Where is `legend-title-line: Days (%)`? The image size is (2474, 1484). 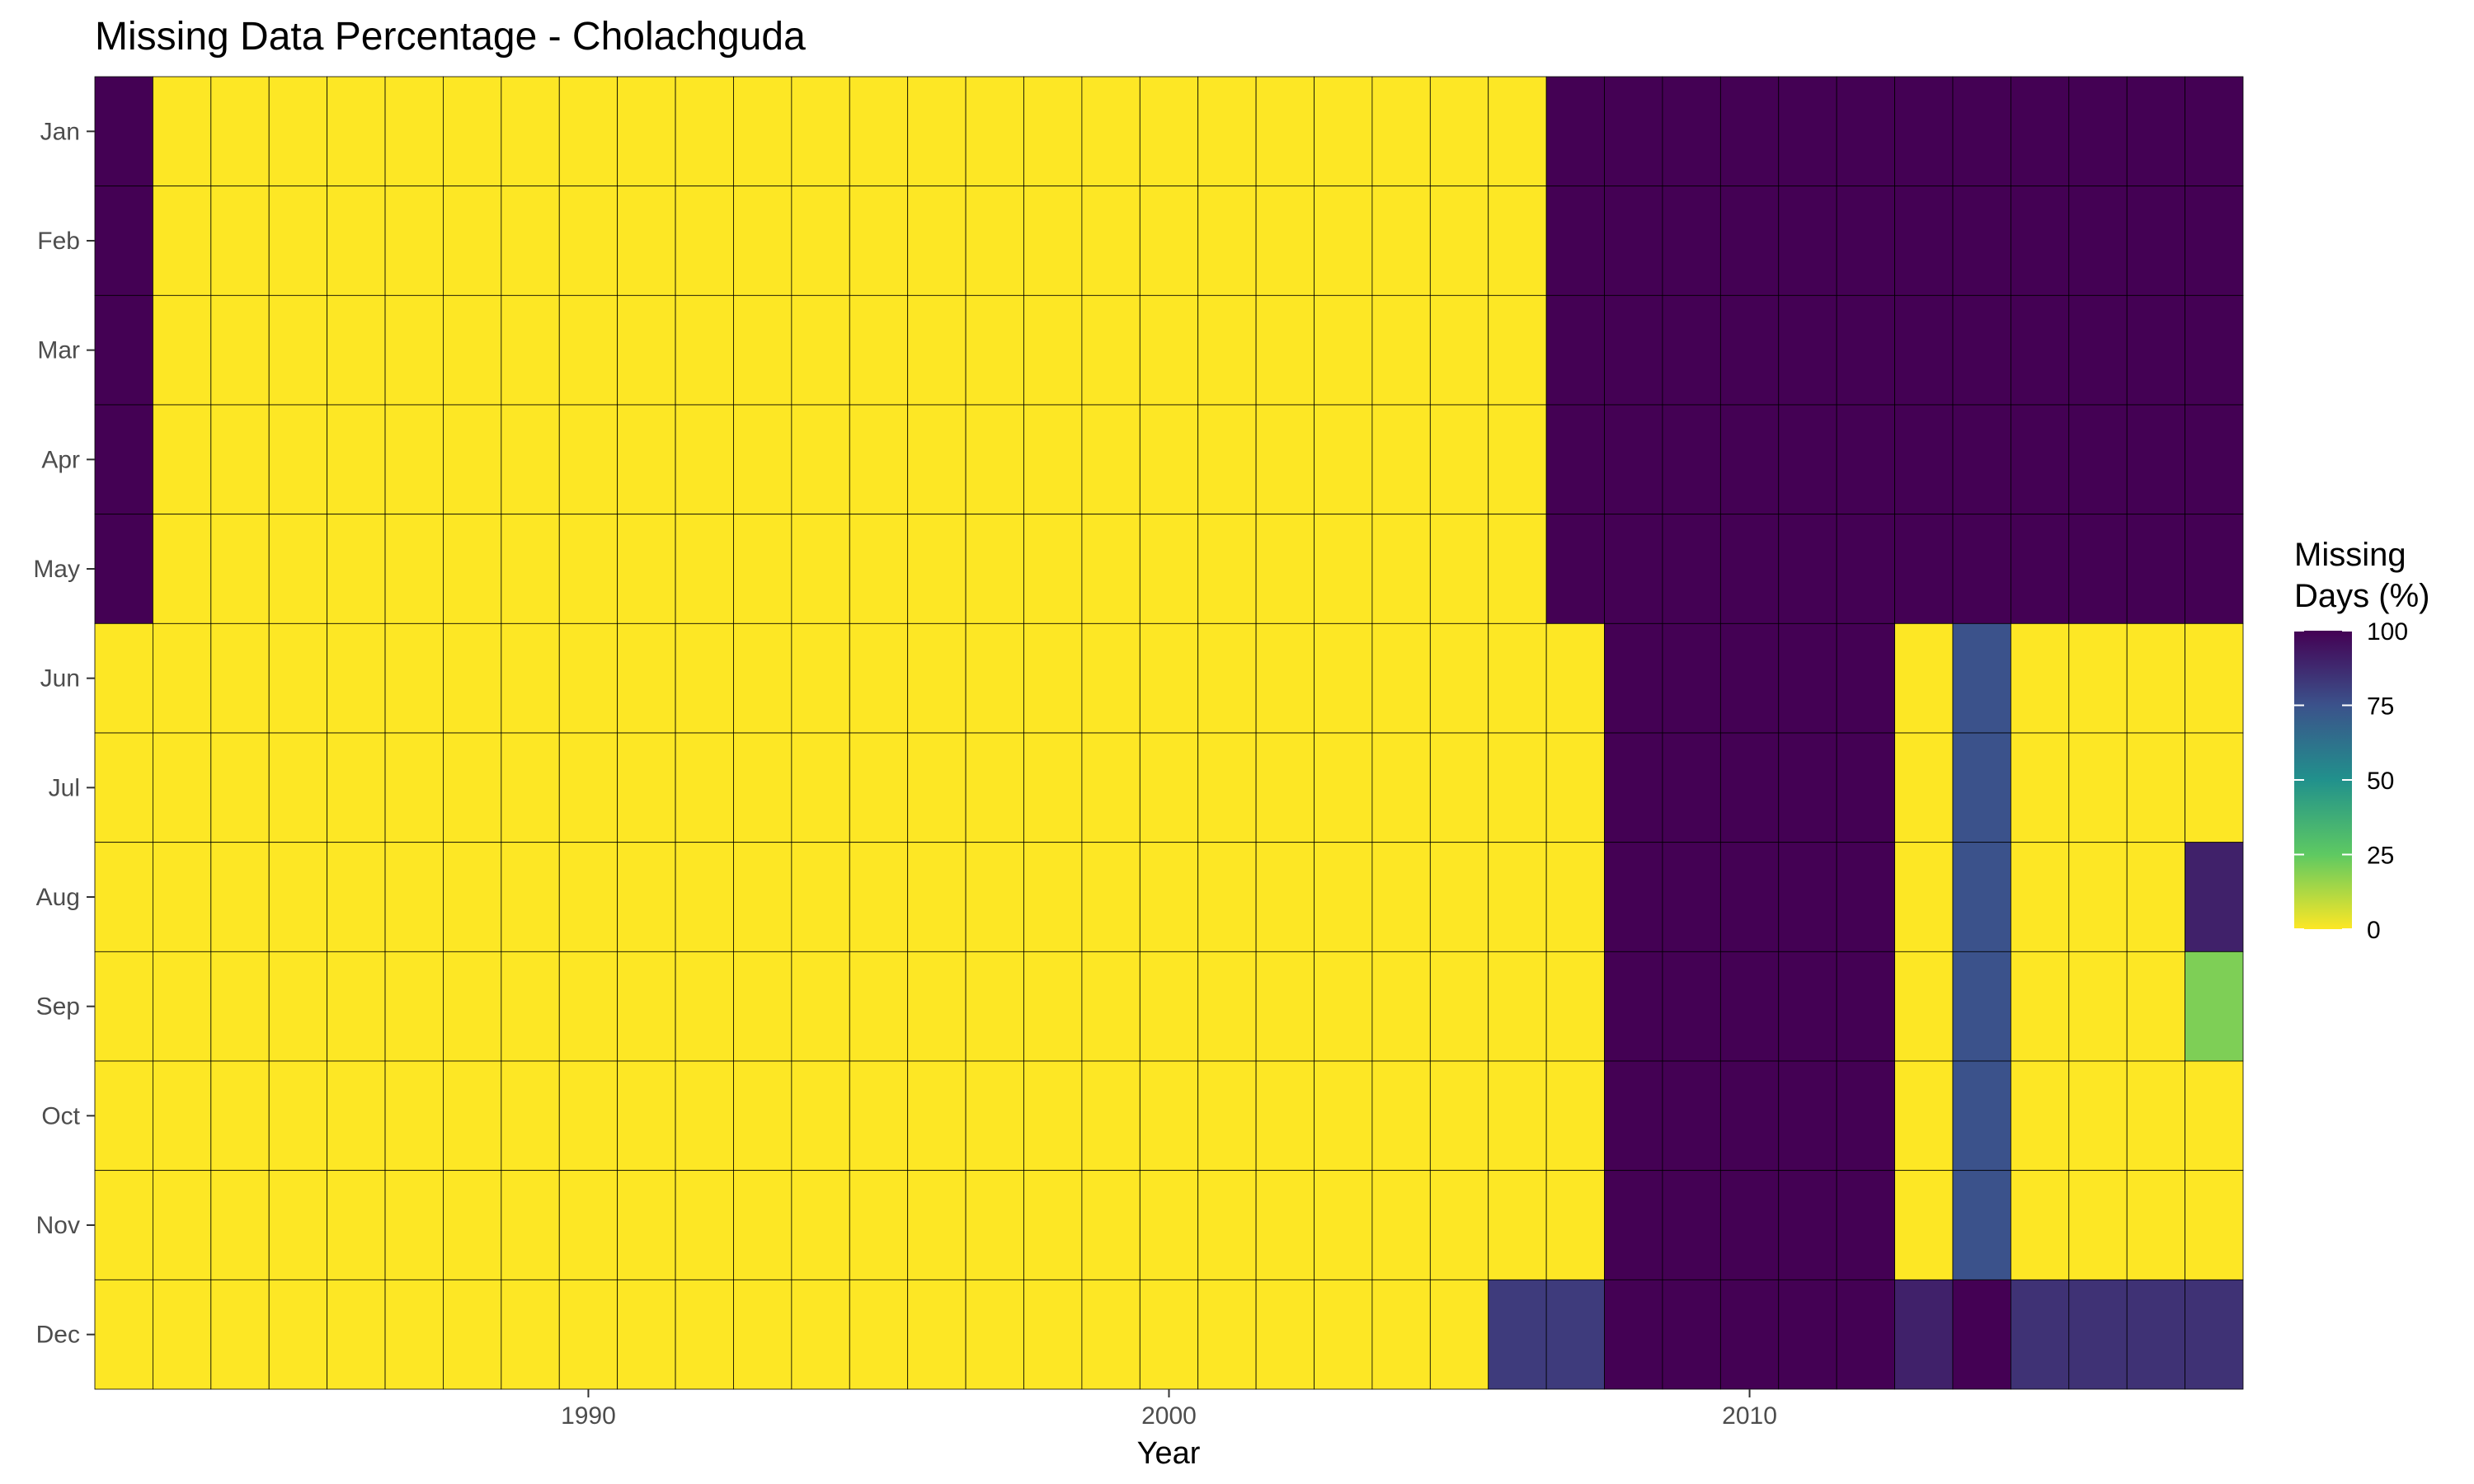
legend-title-line: Days (%) is located at coordinates (2361, 596).